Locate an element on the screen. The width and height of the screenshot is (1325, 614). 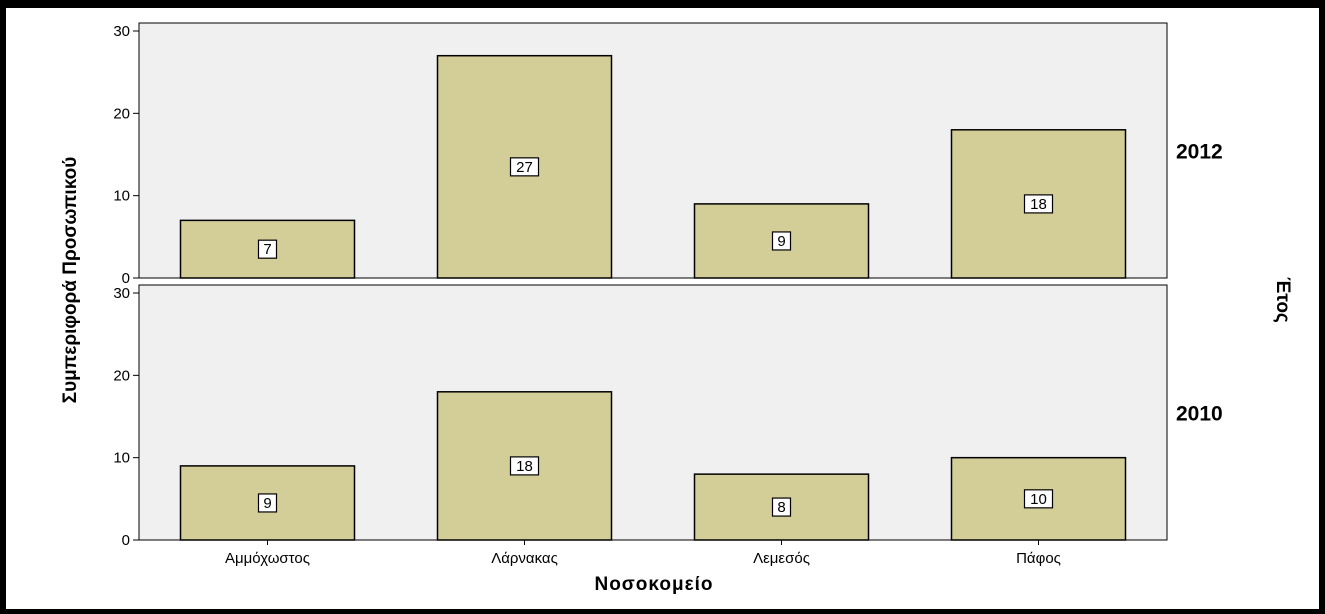
x-category-label: Λάρνακας is located at coordinates (524, 558).